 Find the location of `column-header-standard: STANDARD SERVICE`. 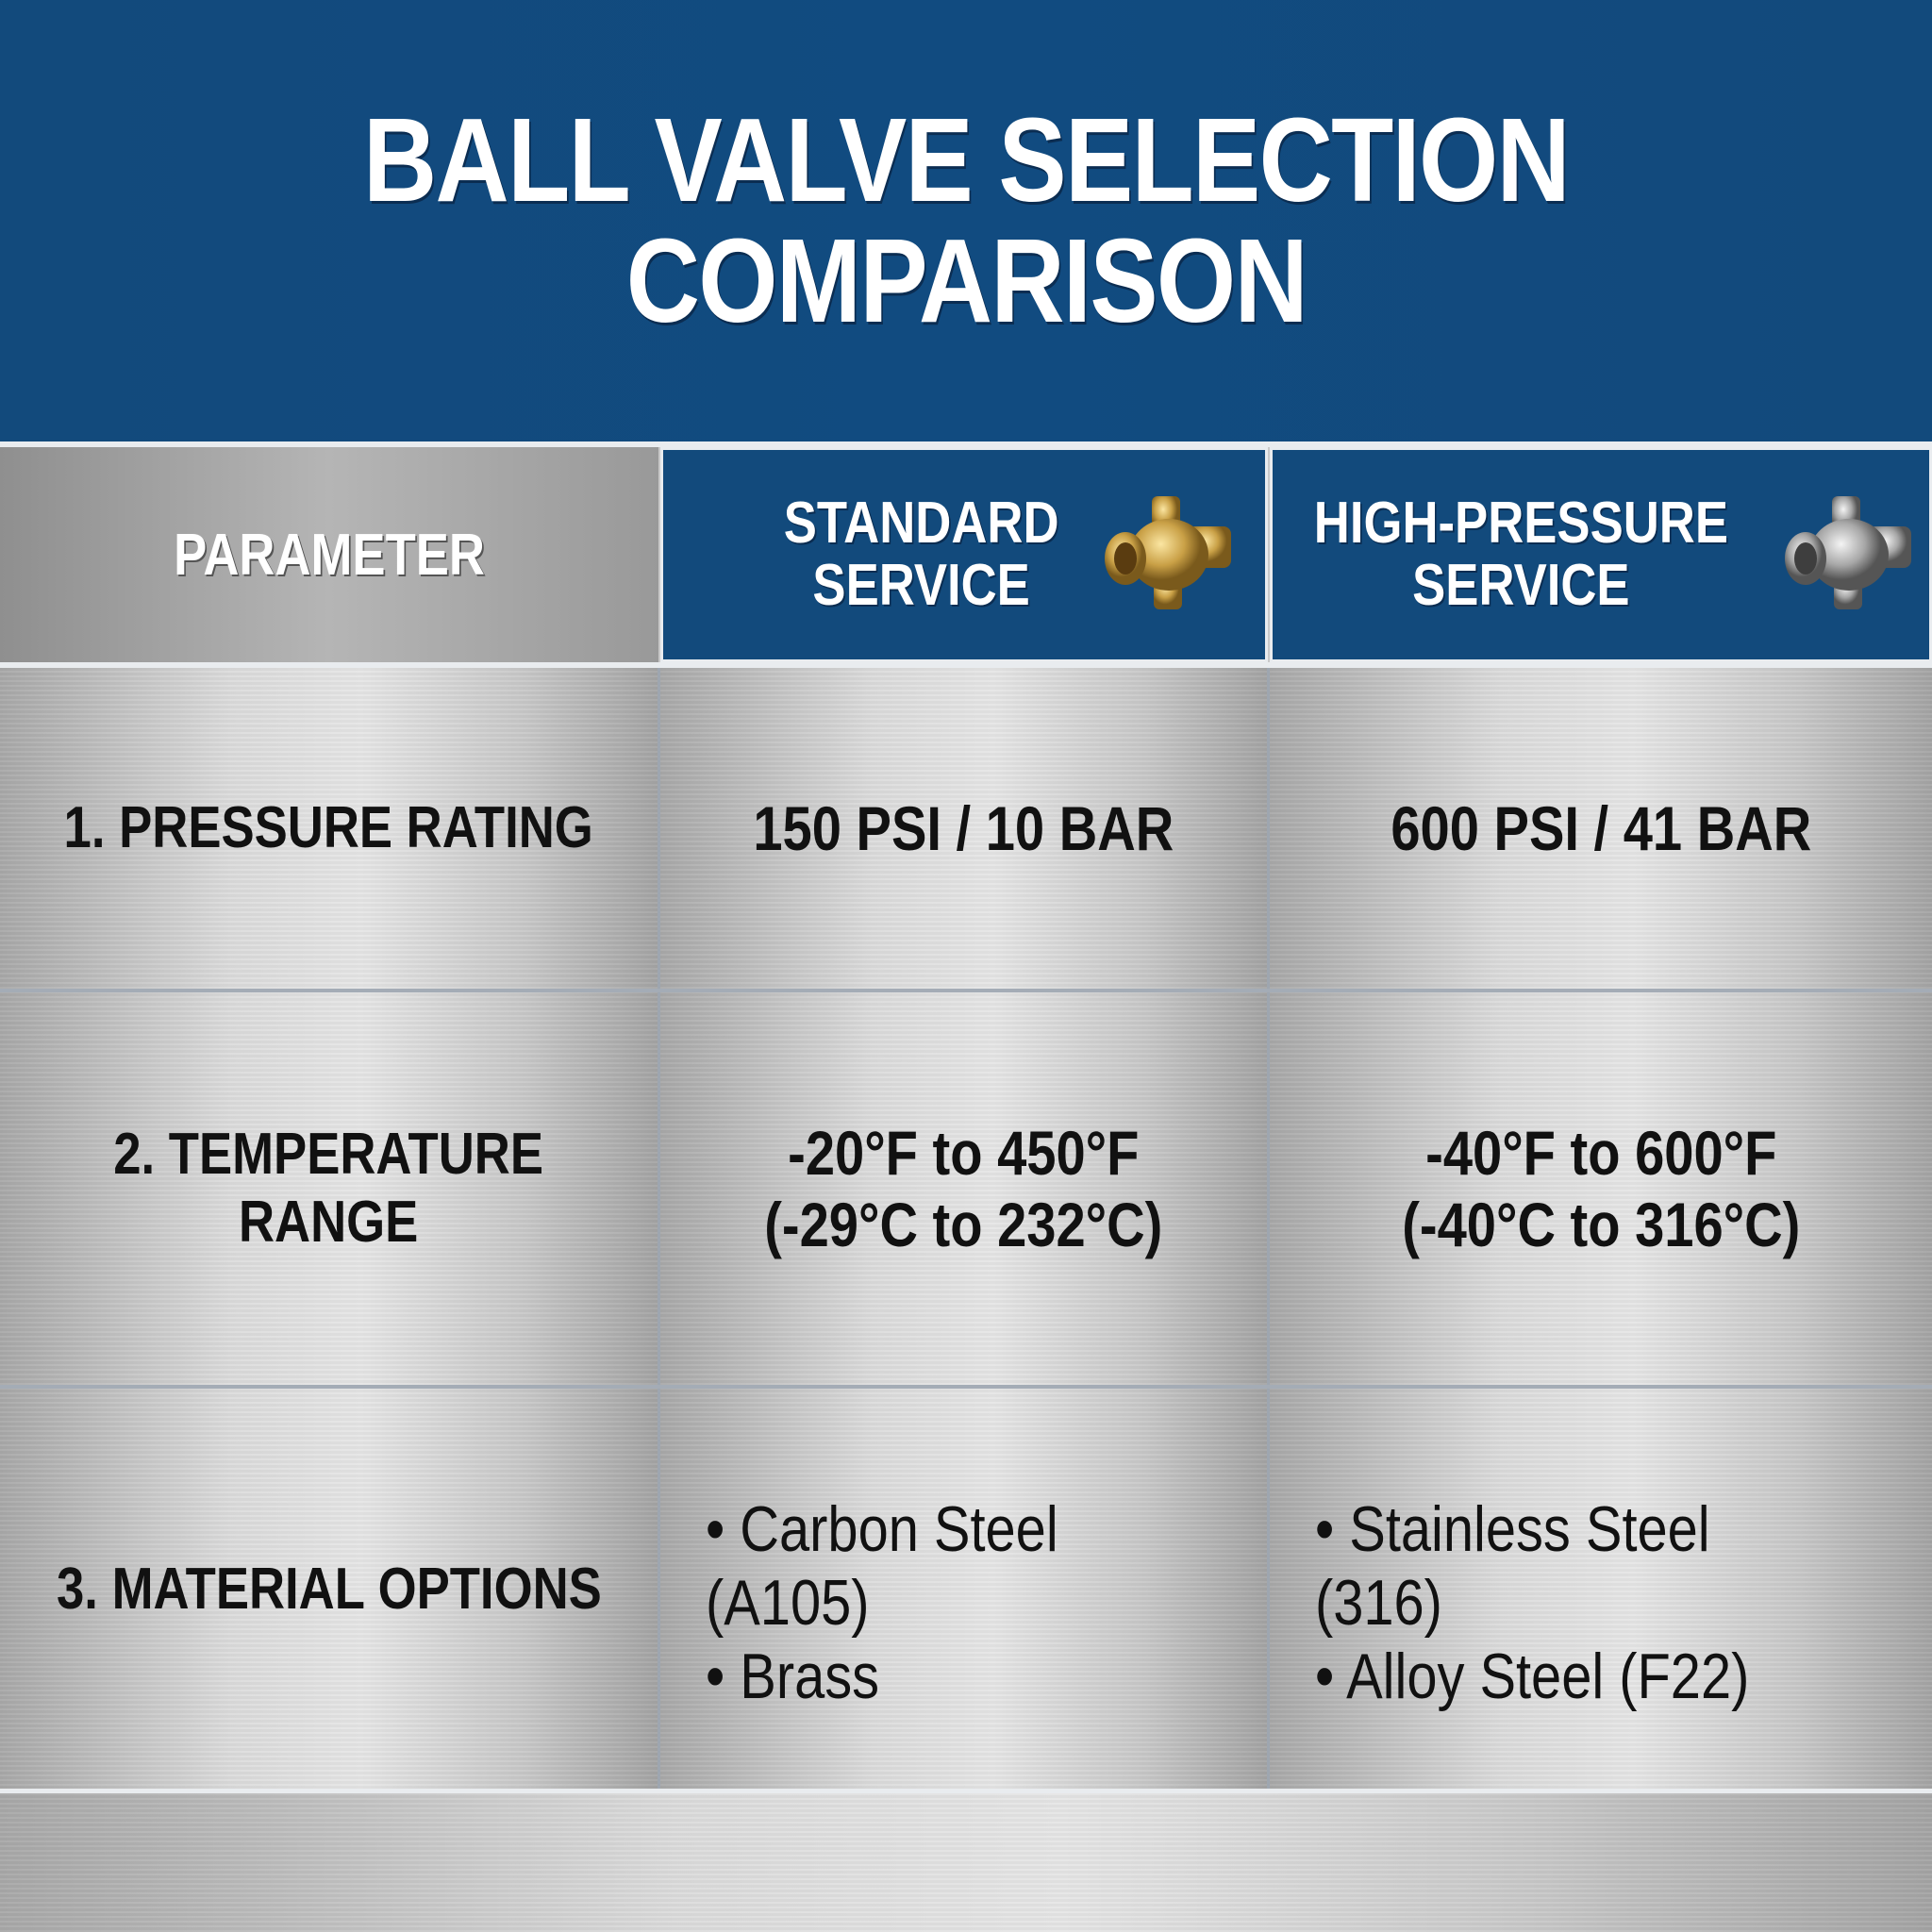

column-header-standard: STANDARD SERVICE is located at coordinates (964, 555).